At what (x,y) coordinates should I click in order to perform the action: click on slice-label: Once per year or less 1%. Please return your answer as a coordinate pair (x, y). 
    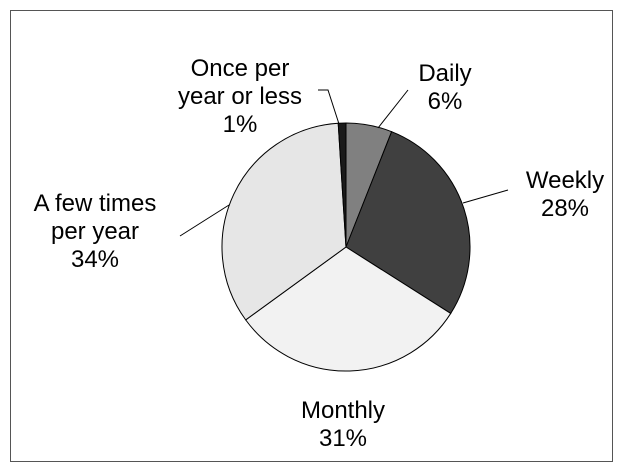
    Looking at the image, I should click on (240, 97).